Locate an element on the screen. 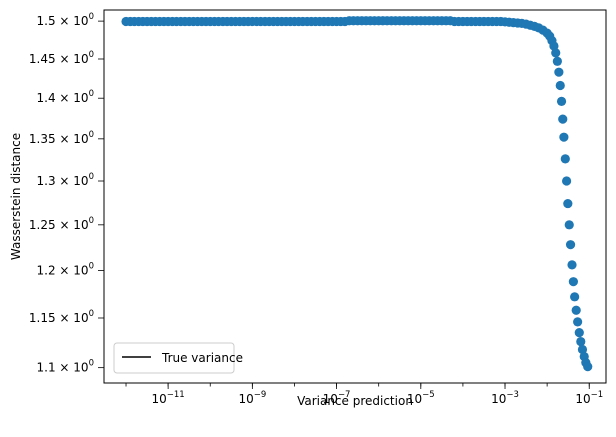  y-tick-label: 1.4 × 100 is located at coordinates (65, 97).